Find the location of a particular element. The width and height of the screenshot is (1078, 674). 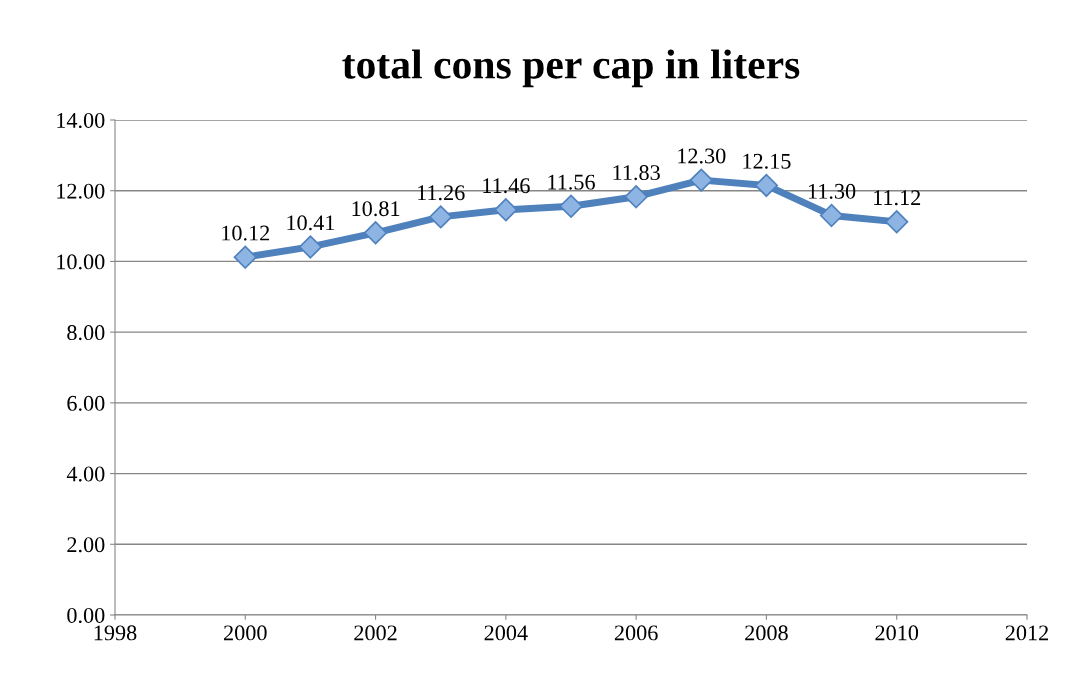

x-tick-label: 2006 is located at coordinates (636, 633).